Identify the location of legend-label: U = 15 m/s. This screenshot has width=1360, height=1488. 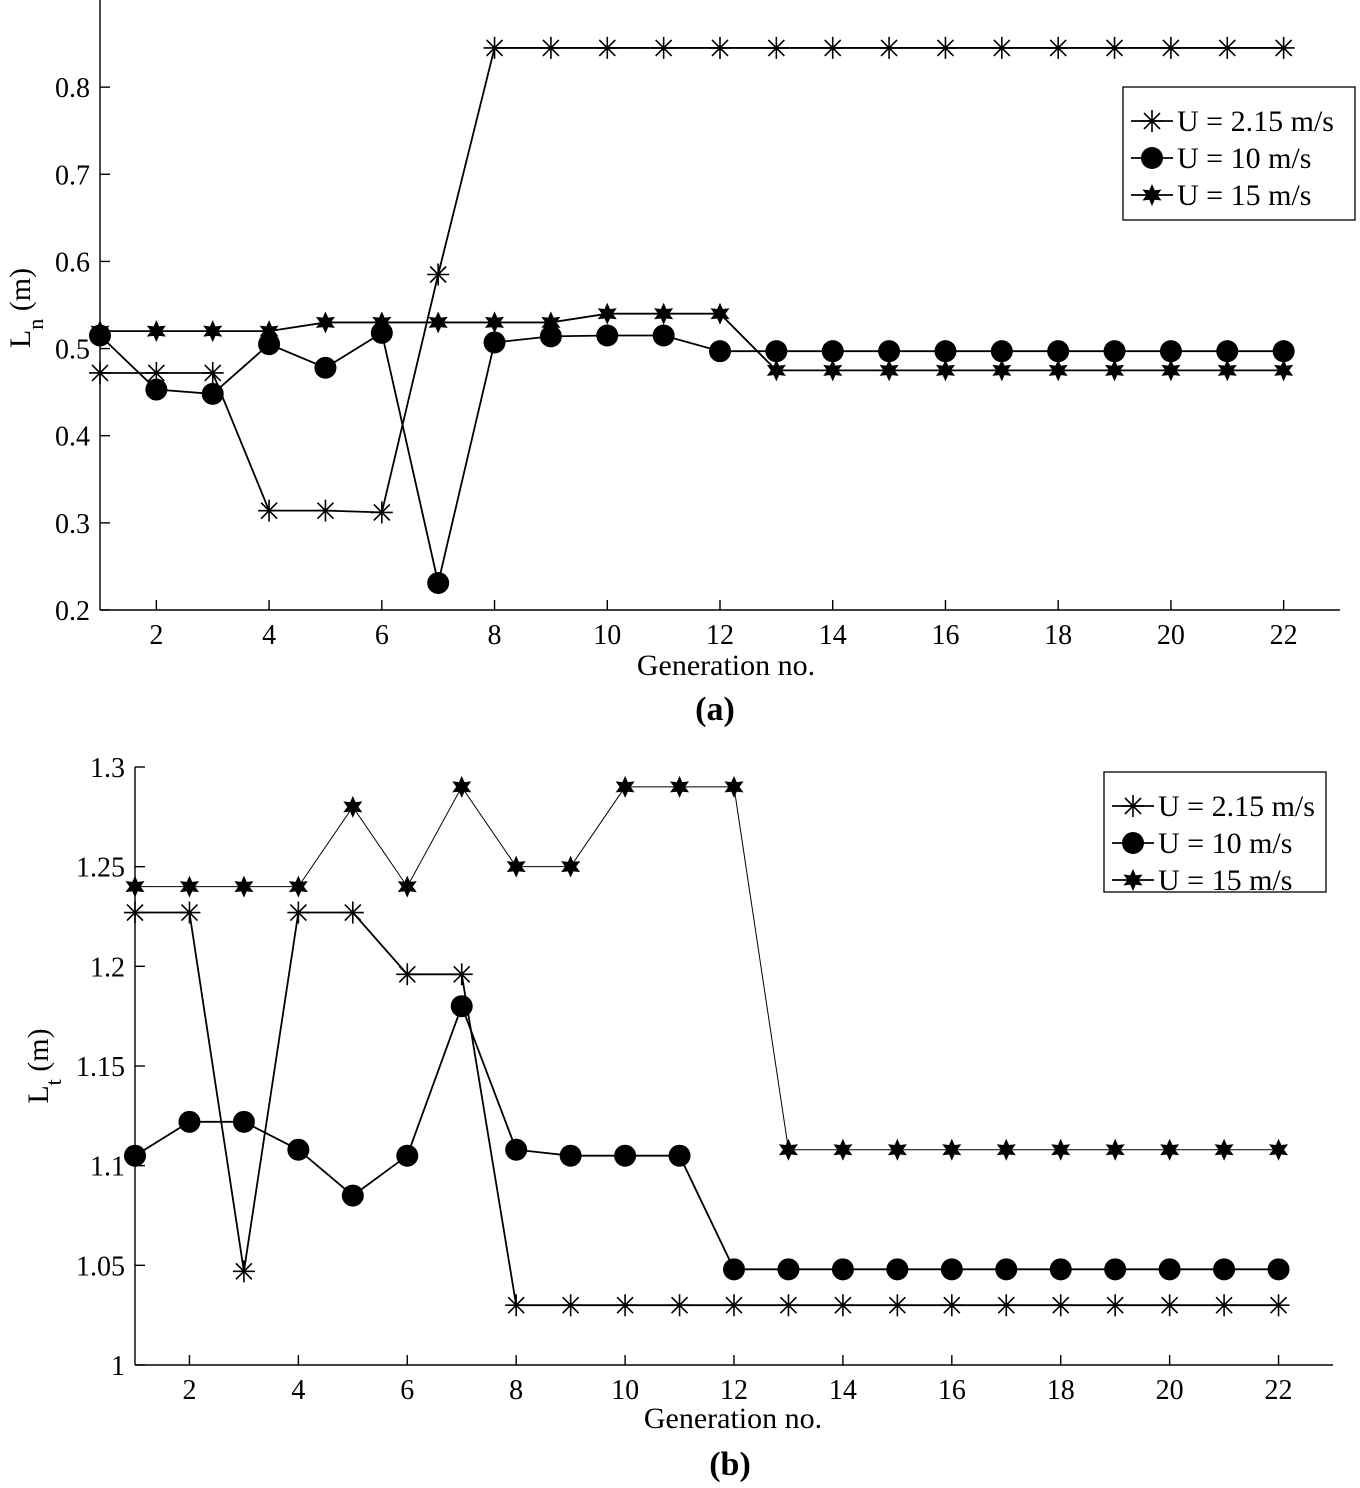
(1225, 880).